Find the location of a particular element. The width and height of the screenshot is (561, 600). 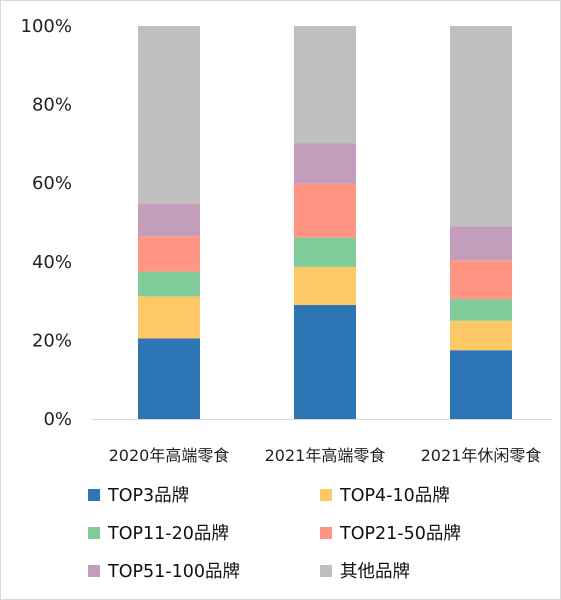

y-tick-label: 20% is located at coordinates (52, 340).